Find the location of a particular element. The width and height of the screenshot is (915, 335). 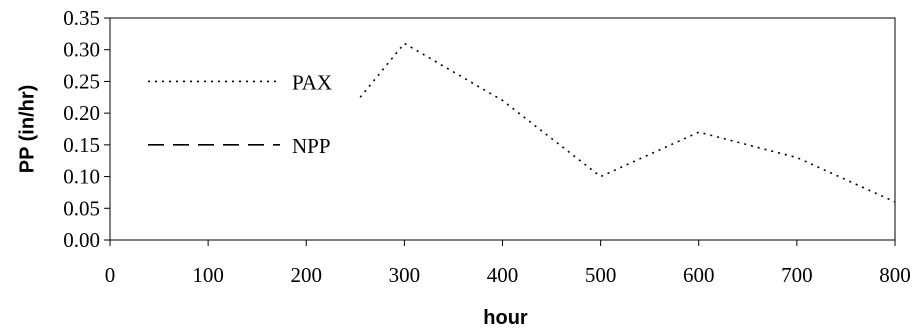

x-tick-label: 400 is located at coordinates (503, 275).